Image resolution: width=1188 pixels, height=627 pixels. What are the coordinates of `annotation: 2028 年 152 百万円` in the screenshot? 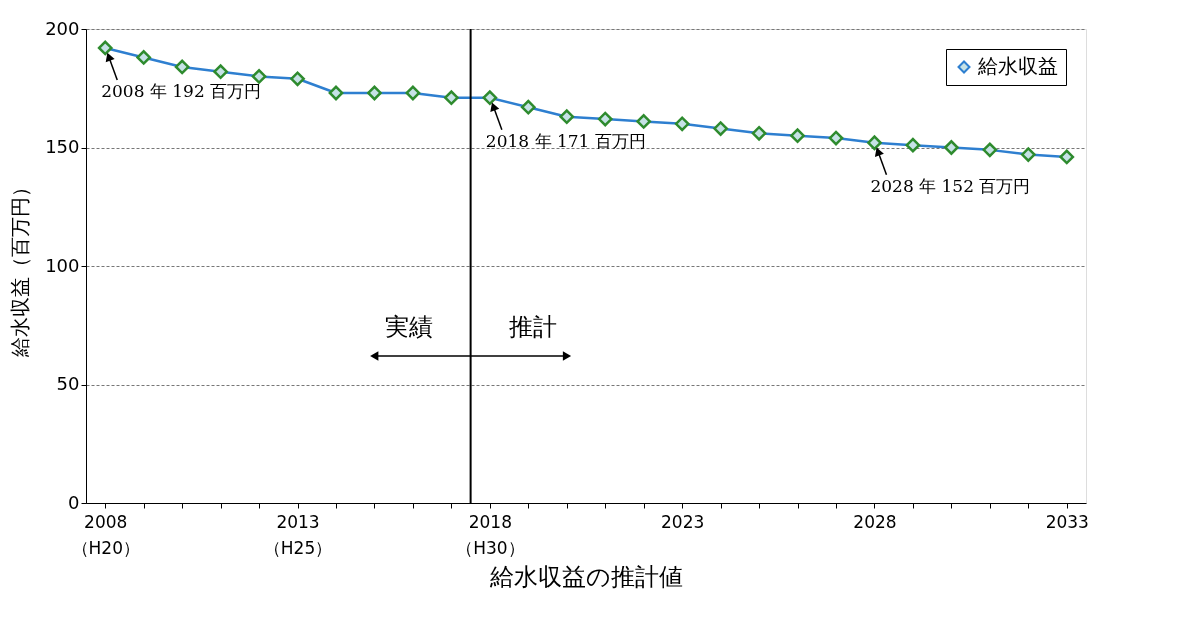 It's located at (950, 185).